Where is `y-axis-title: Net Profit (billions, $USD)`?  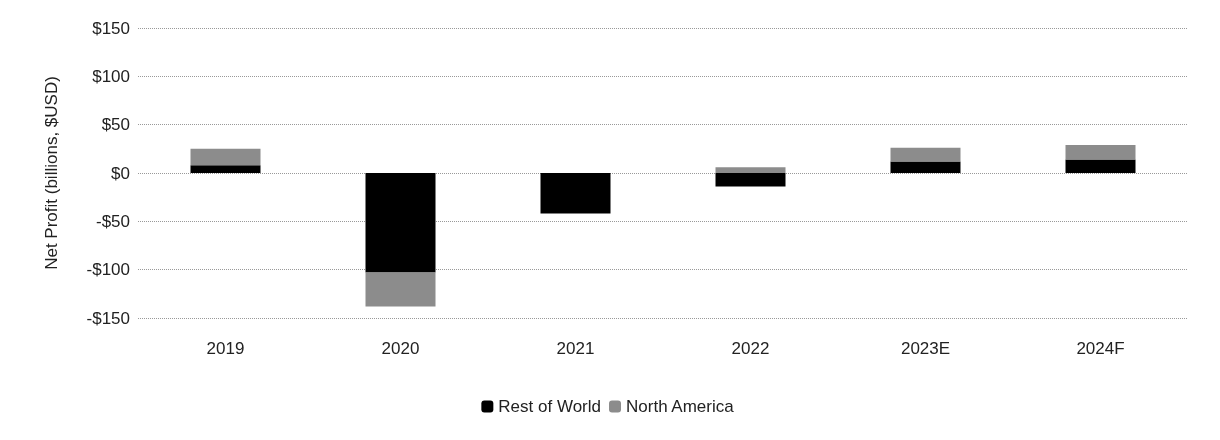 y-axis-title: Net Profit (billions, $USD) is located at coordinates (51, 173).